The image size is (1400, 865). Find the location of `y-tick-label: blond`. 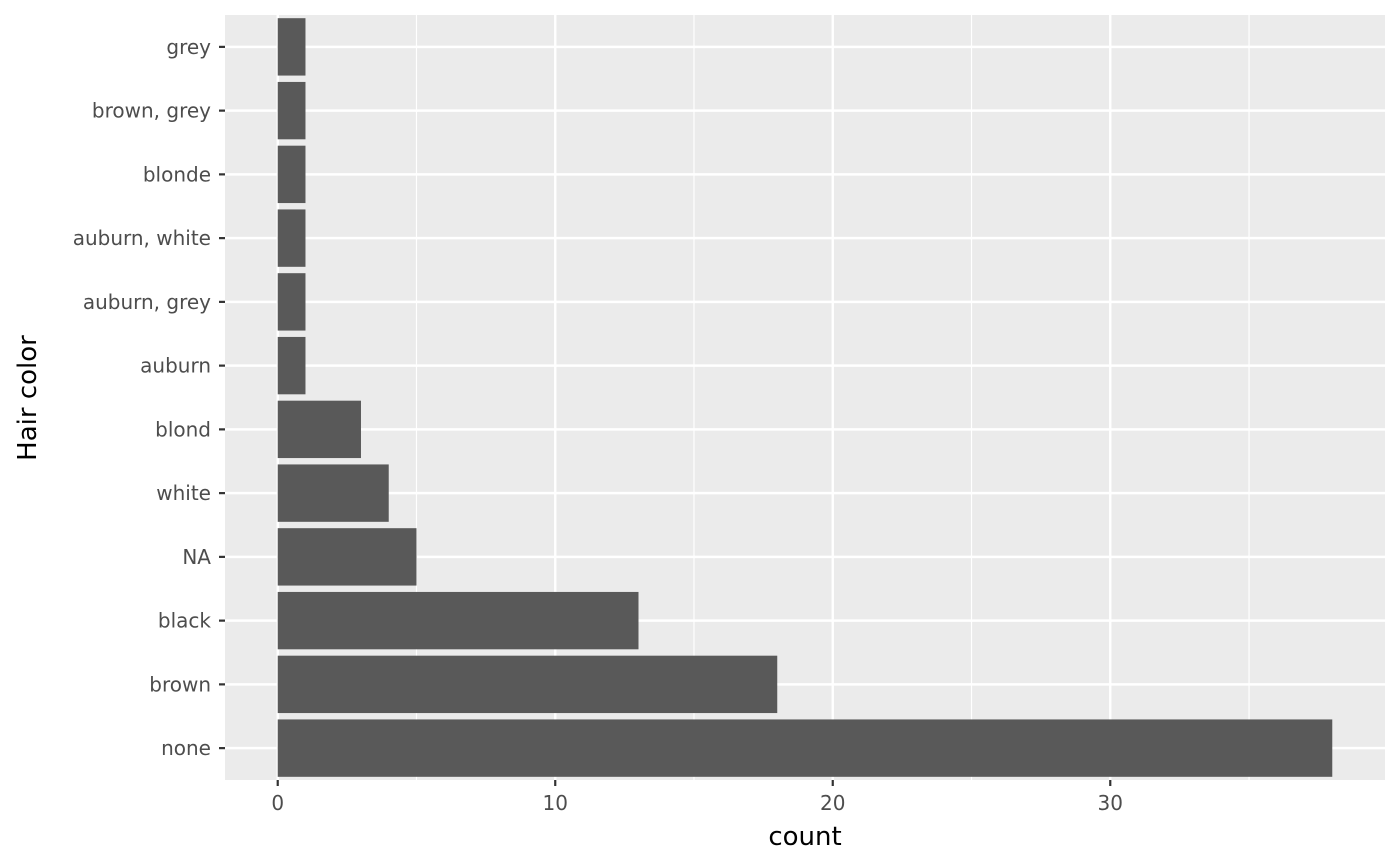

y-tick-label: blond is located at coordinates (183, 429).